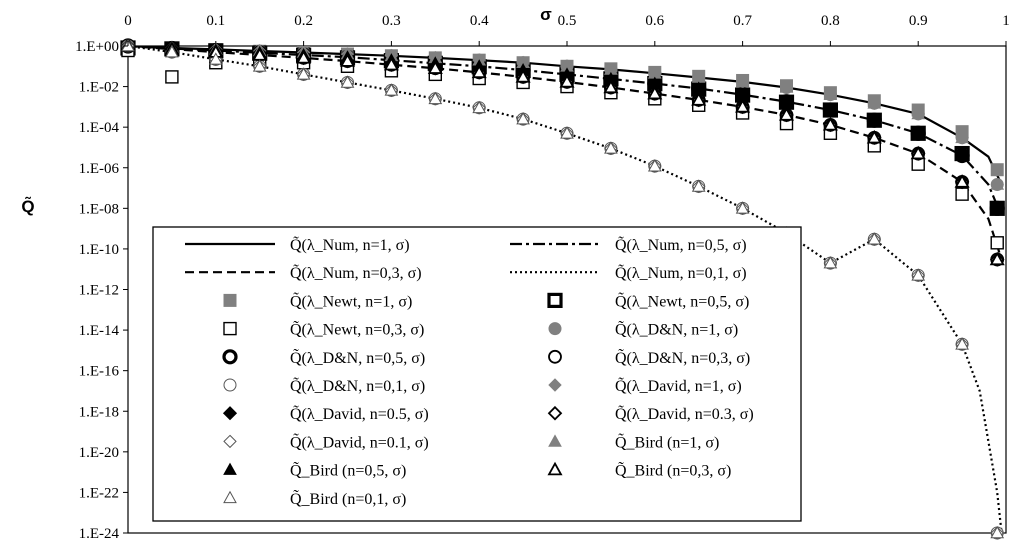 This screenshot has height=544, width=1015. What do you see at coordinates (357, 329) in the screenshot?
I see `legend-label: Q̃(λ_Newt, n=0,3, σ)` at bounding box center [357, 329].